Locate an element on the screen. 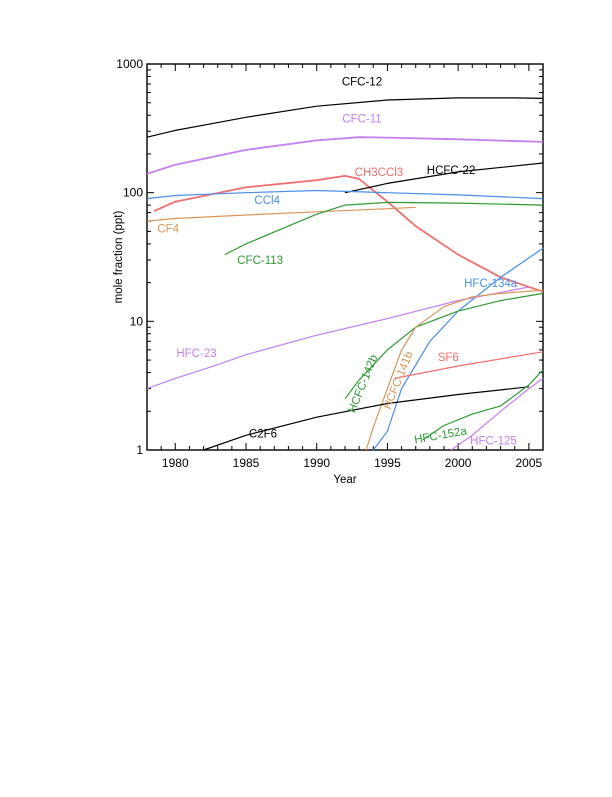  x-tick-label: 2005 is located at coordinates (529, 463).